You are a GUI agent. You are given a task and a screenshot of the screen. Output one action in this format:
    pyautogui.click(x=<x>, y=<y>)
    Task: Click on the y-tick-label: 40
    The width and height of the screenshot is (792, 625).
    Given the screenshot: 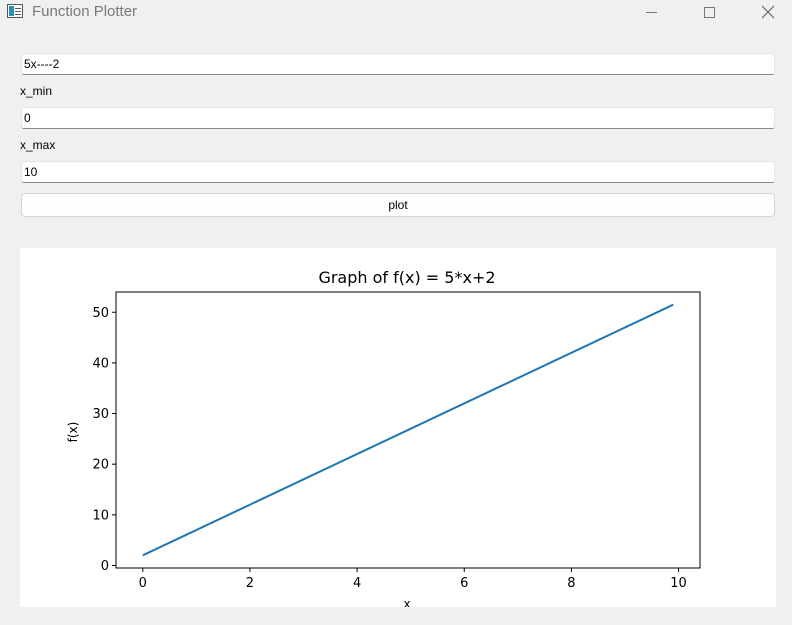 What is the action you would take?
    pyautogui.click(x=100, y=363)
    